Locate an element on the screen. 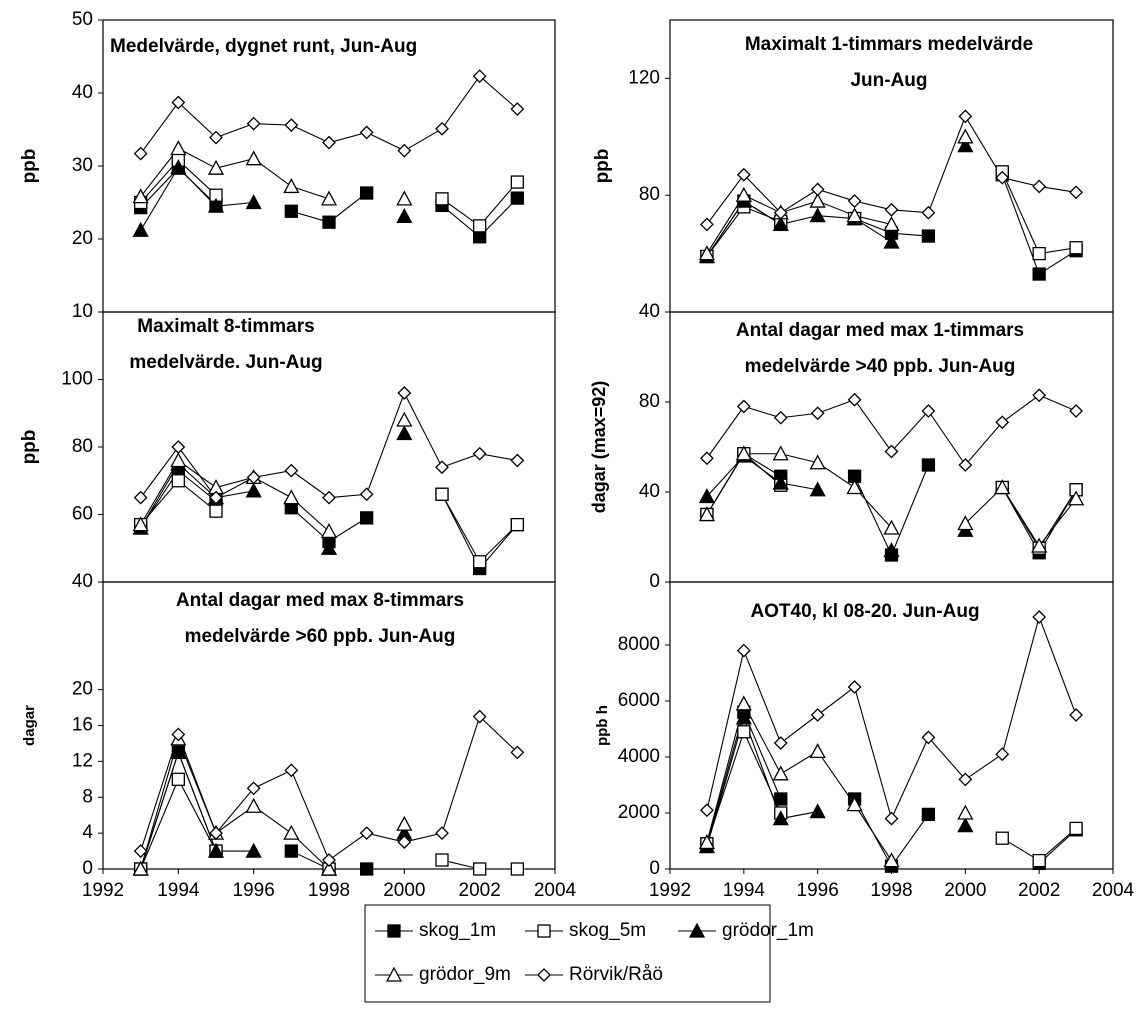  plot-frame is located at coordinates (329, 166).